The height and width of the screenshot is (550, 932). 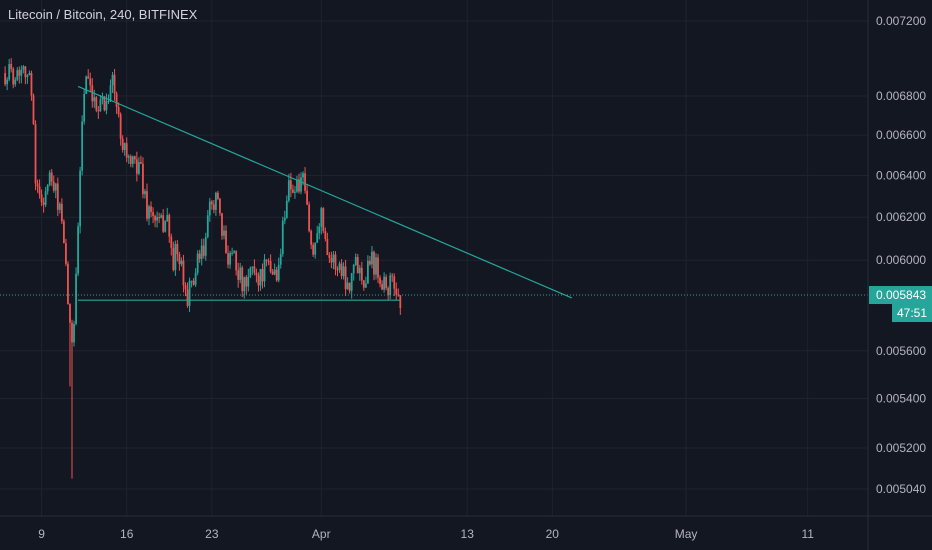 I want to click on y-tick-label: 0.006800, so click(x=901, y=96).